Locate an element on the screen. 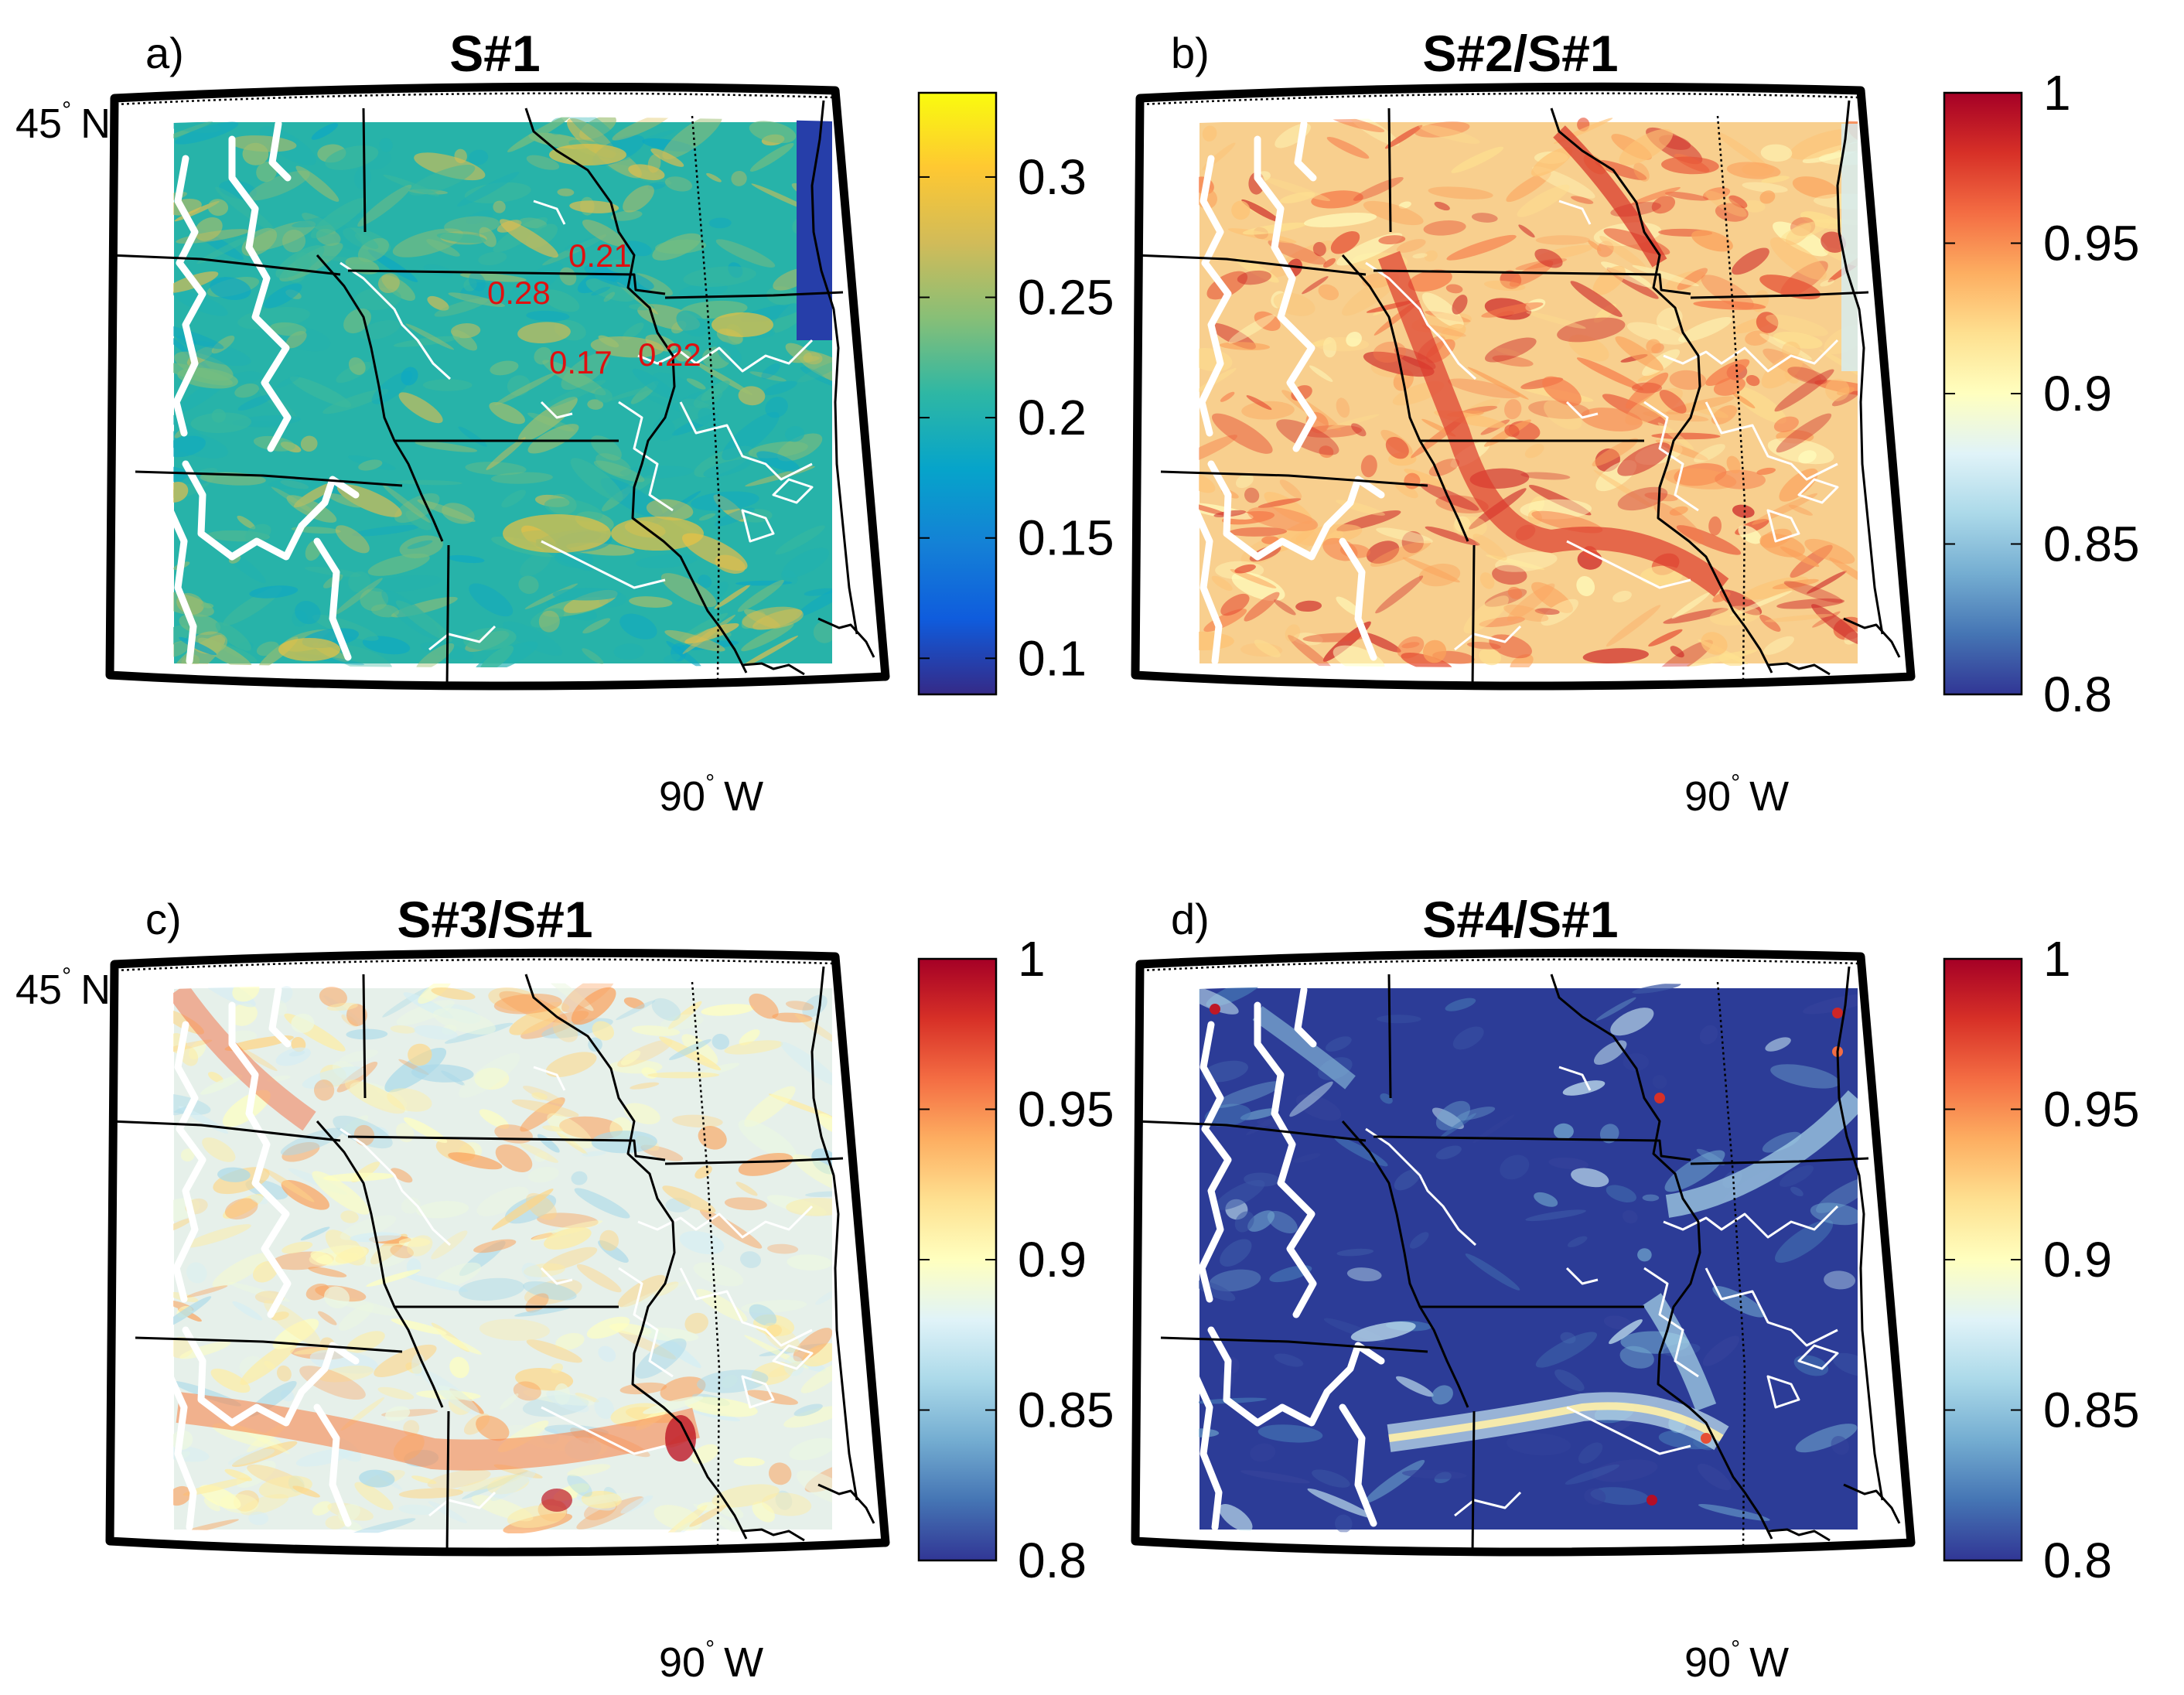 The width and height of the screenshot is (2184, 1695). value-annotation: 0.17 is located at coordinates (581, 362).